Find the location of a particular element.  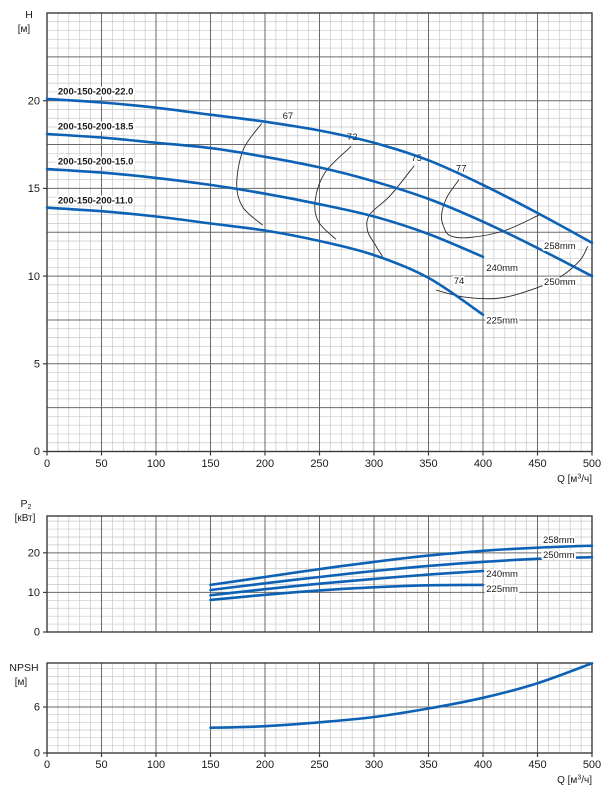

power-curve-240mm is located at coordinates (347, 583).